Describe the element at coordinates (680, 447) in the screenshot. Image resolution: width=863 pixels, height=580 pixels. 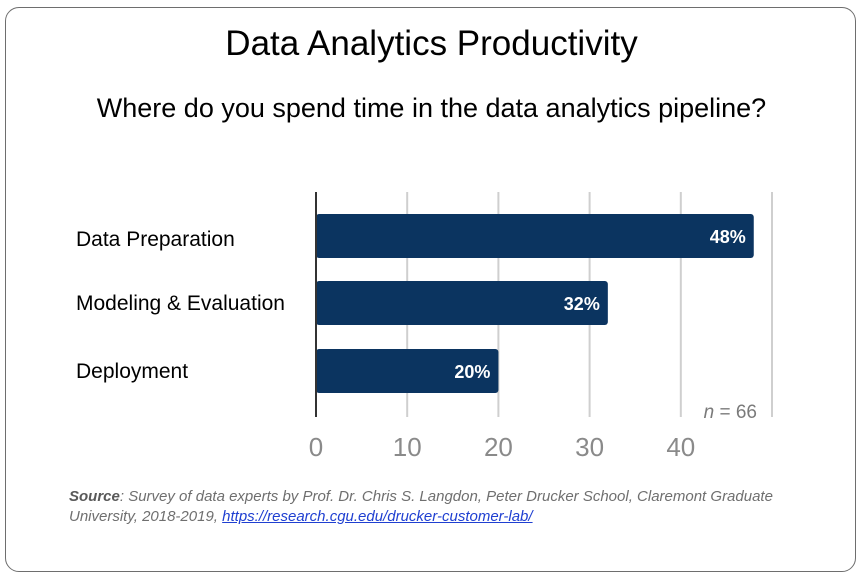
I see `x-tick-label-40: 40` at that location.